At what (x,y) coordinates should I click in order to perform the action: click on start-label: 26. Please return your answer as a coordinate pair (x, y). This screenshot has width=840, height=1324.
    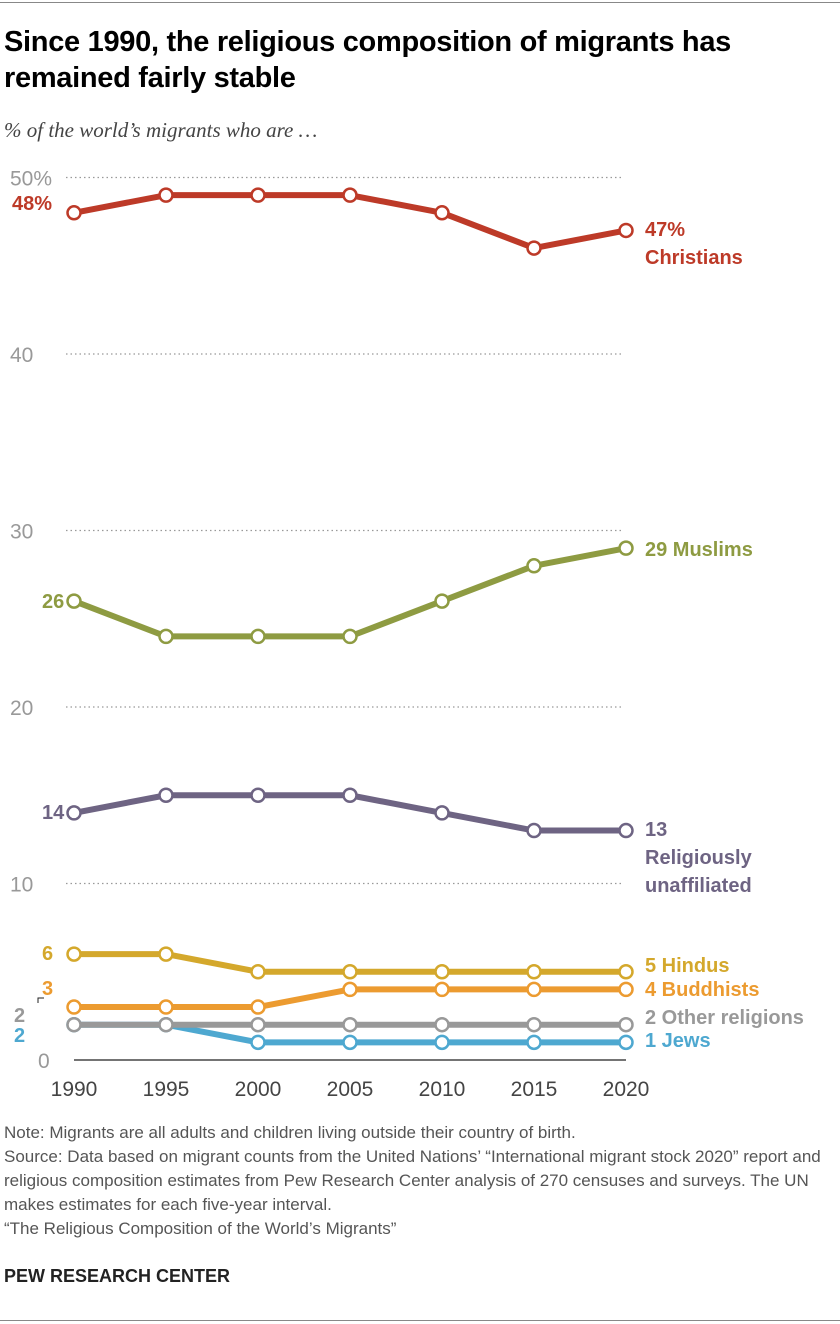
    Looking at the image, I should click on (53, 602).